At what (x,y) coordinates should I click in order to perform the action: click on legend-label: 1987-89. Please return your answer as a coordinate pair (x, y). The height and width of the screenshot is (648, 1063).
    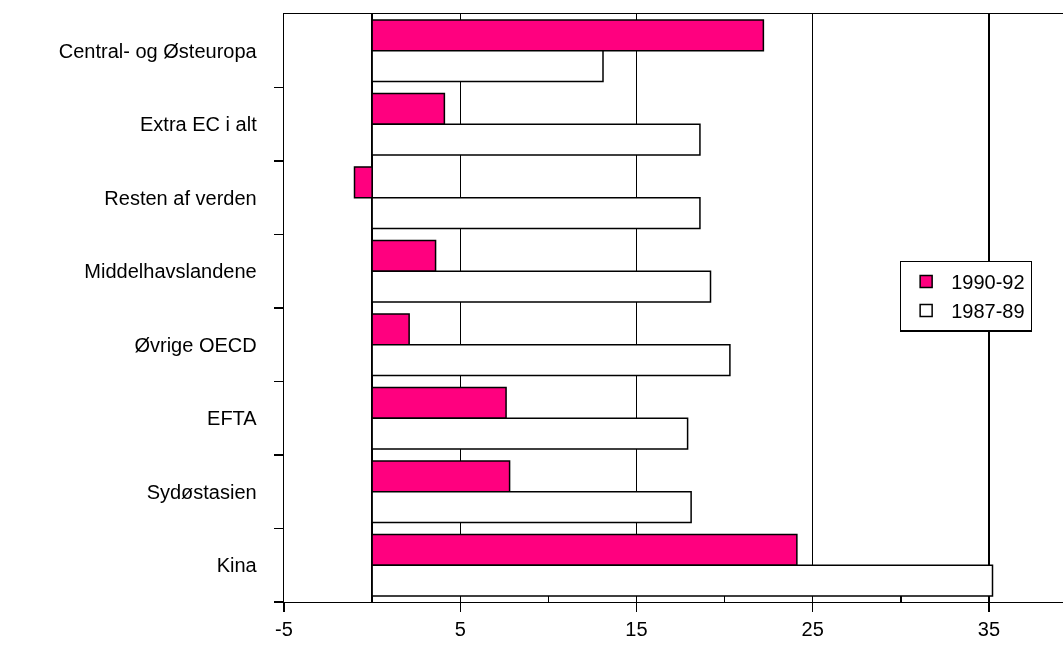
    Looking at the image, I should click on (988, 311).